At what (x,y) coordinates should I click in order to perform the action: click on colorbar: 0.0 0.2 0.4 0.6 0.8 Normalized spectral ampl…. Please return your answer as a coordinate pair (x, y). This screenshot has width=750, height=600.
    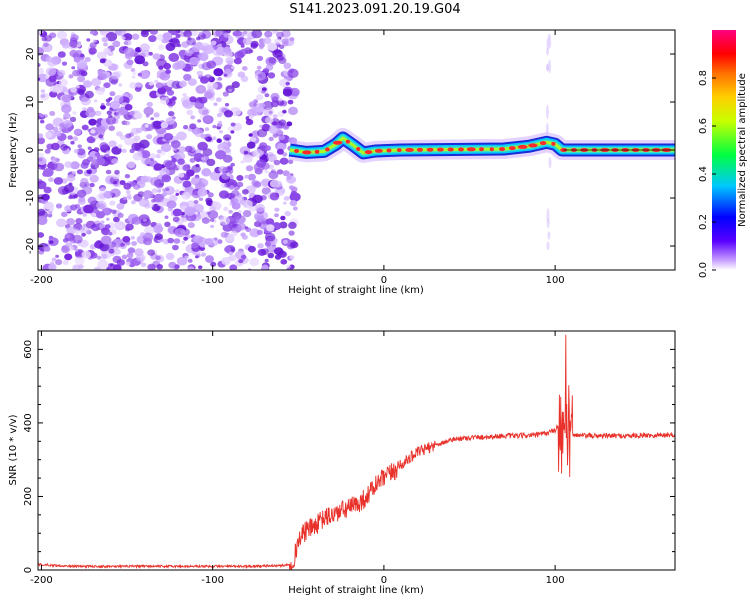
    Looking at the image, I should click on (723, 154).